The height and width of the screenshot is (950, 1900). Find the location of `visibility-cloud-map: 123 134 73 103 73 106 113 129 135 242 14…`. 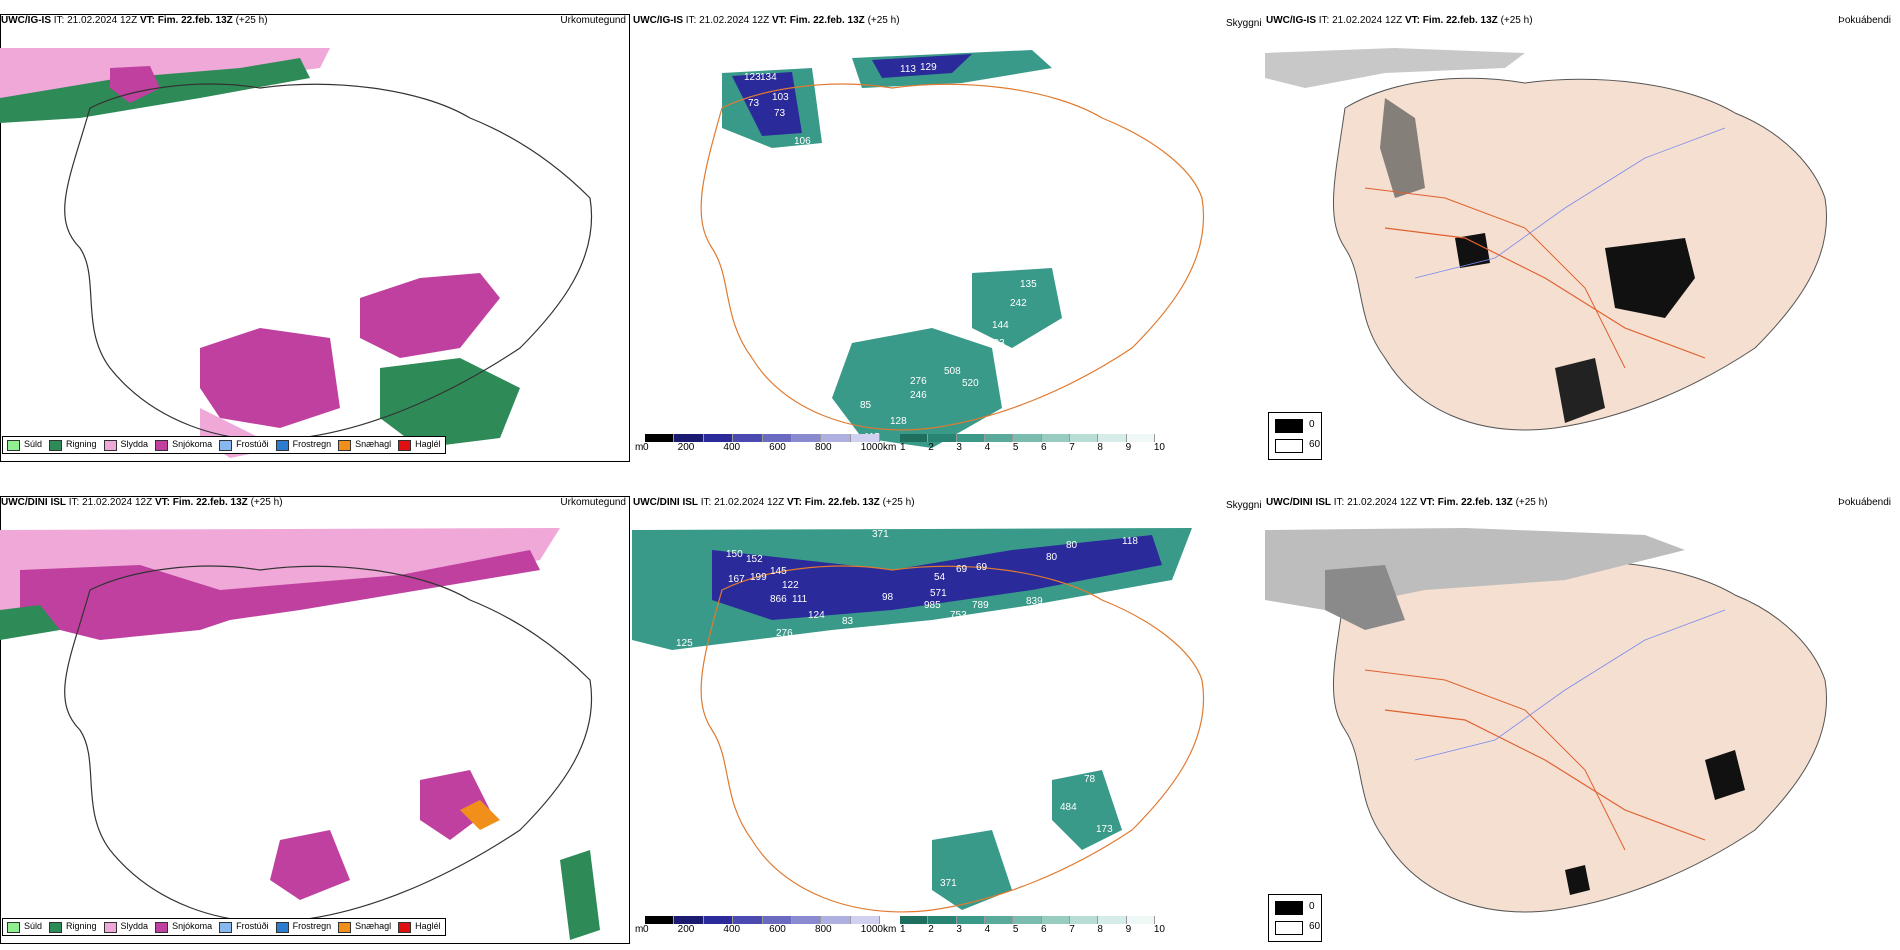

visibility-cloud-map: 123 134 73 103 73 106 113 129 135 242 14… is located at coordinates (952, 249).